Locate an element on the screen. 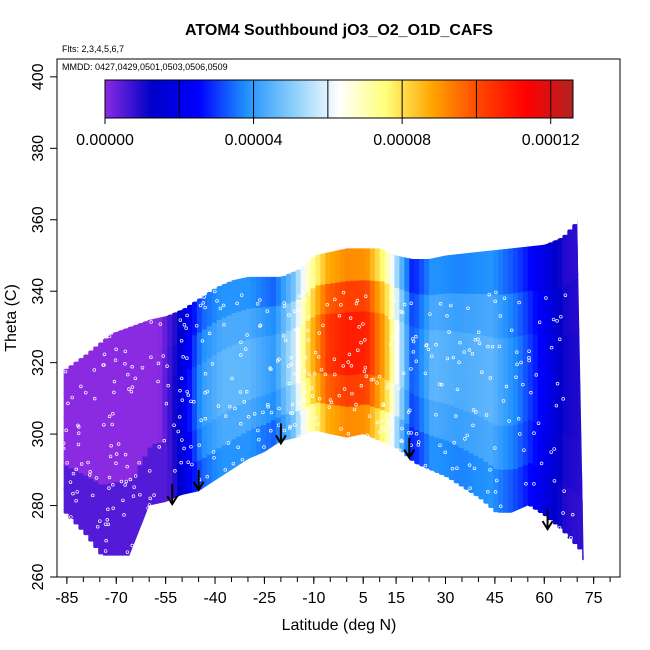 The width and height of the screenshot is (650, 650). chart-title: ATOM4 Southbound jO3_O2_O1D_CAFS is located at coordinates (339, 30).